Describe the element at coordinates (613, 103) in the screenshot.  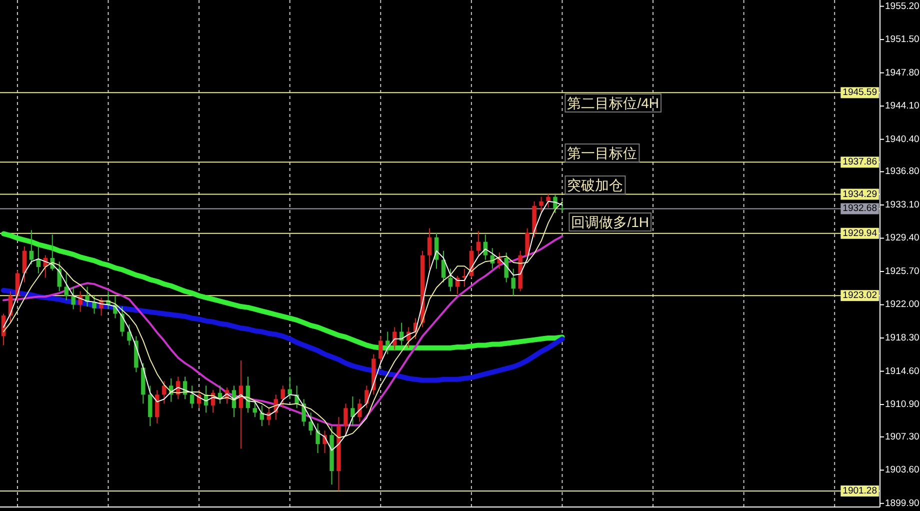
I see `annotation: 第二目标位/4H` at that location.